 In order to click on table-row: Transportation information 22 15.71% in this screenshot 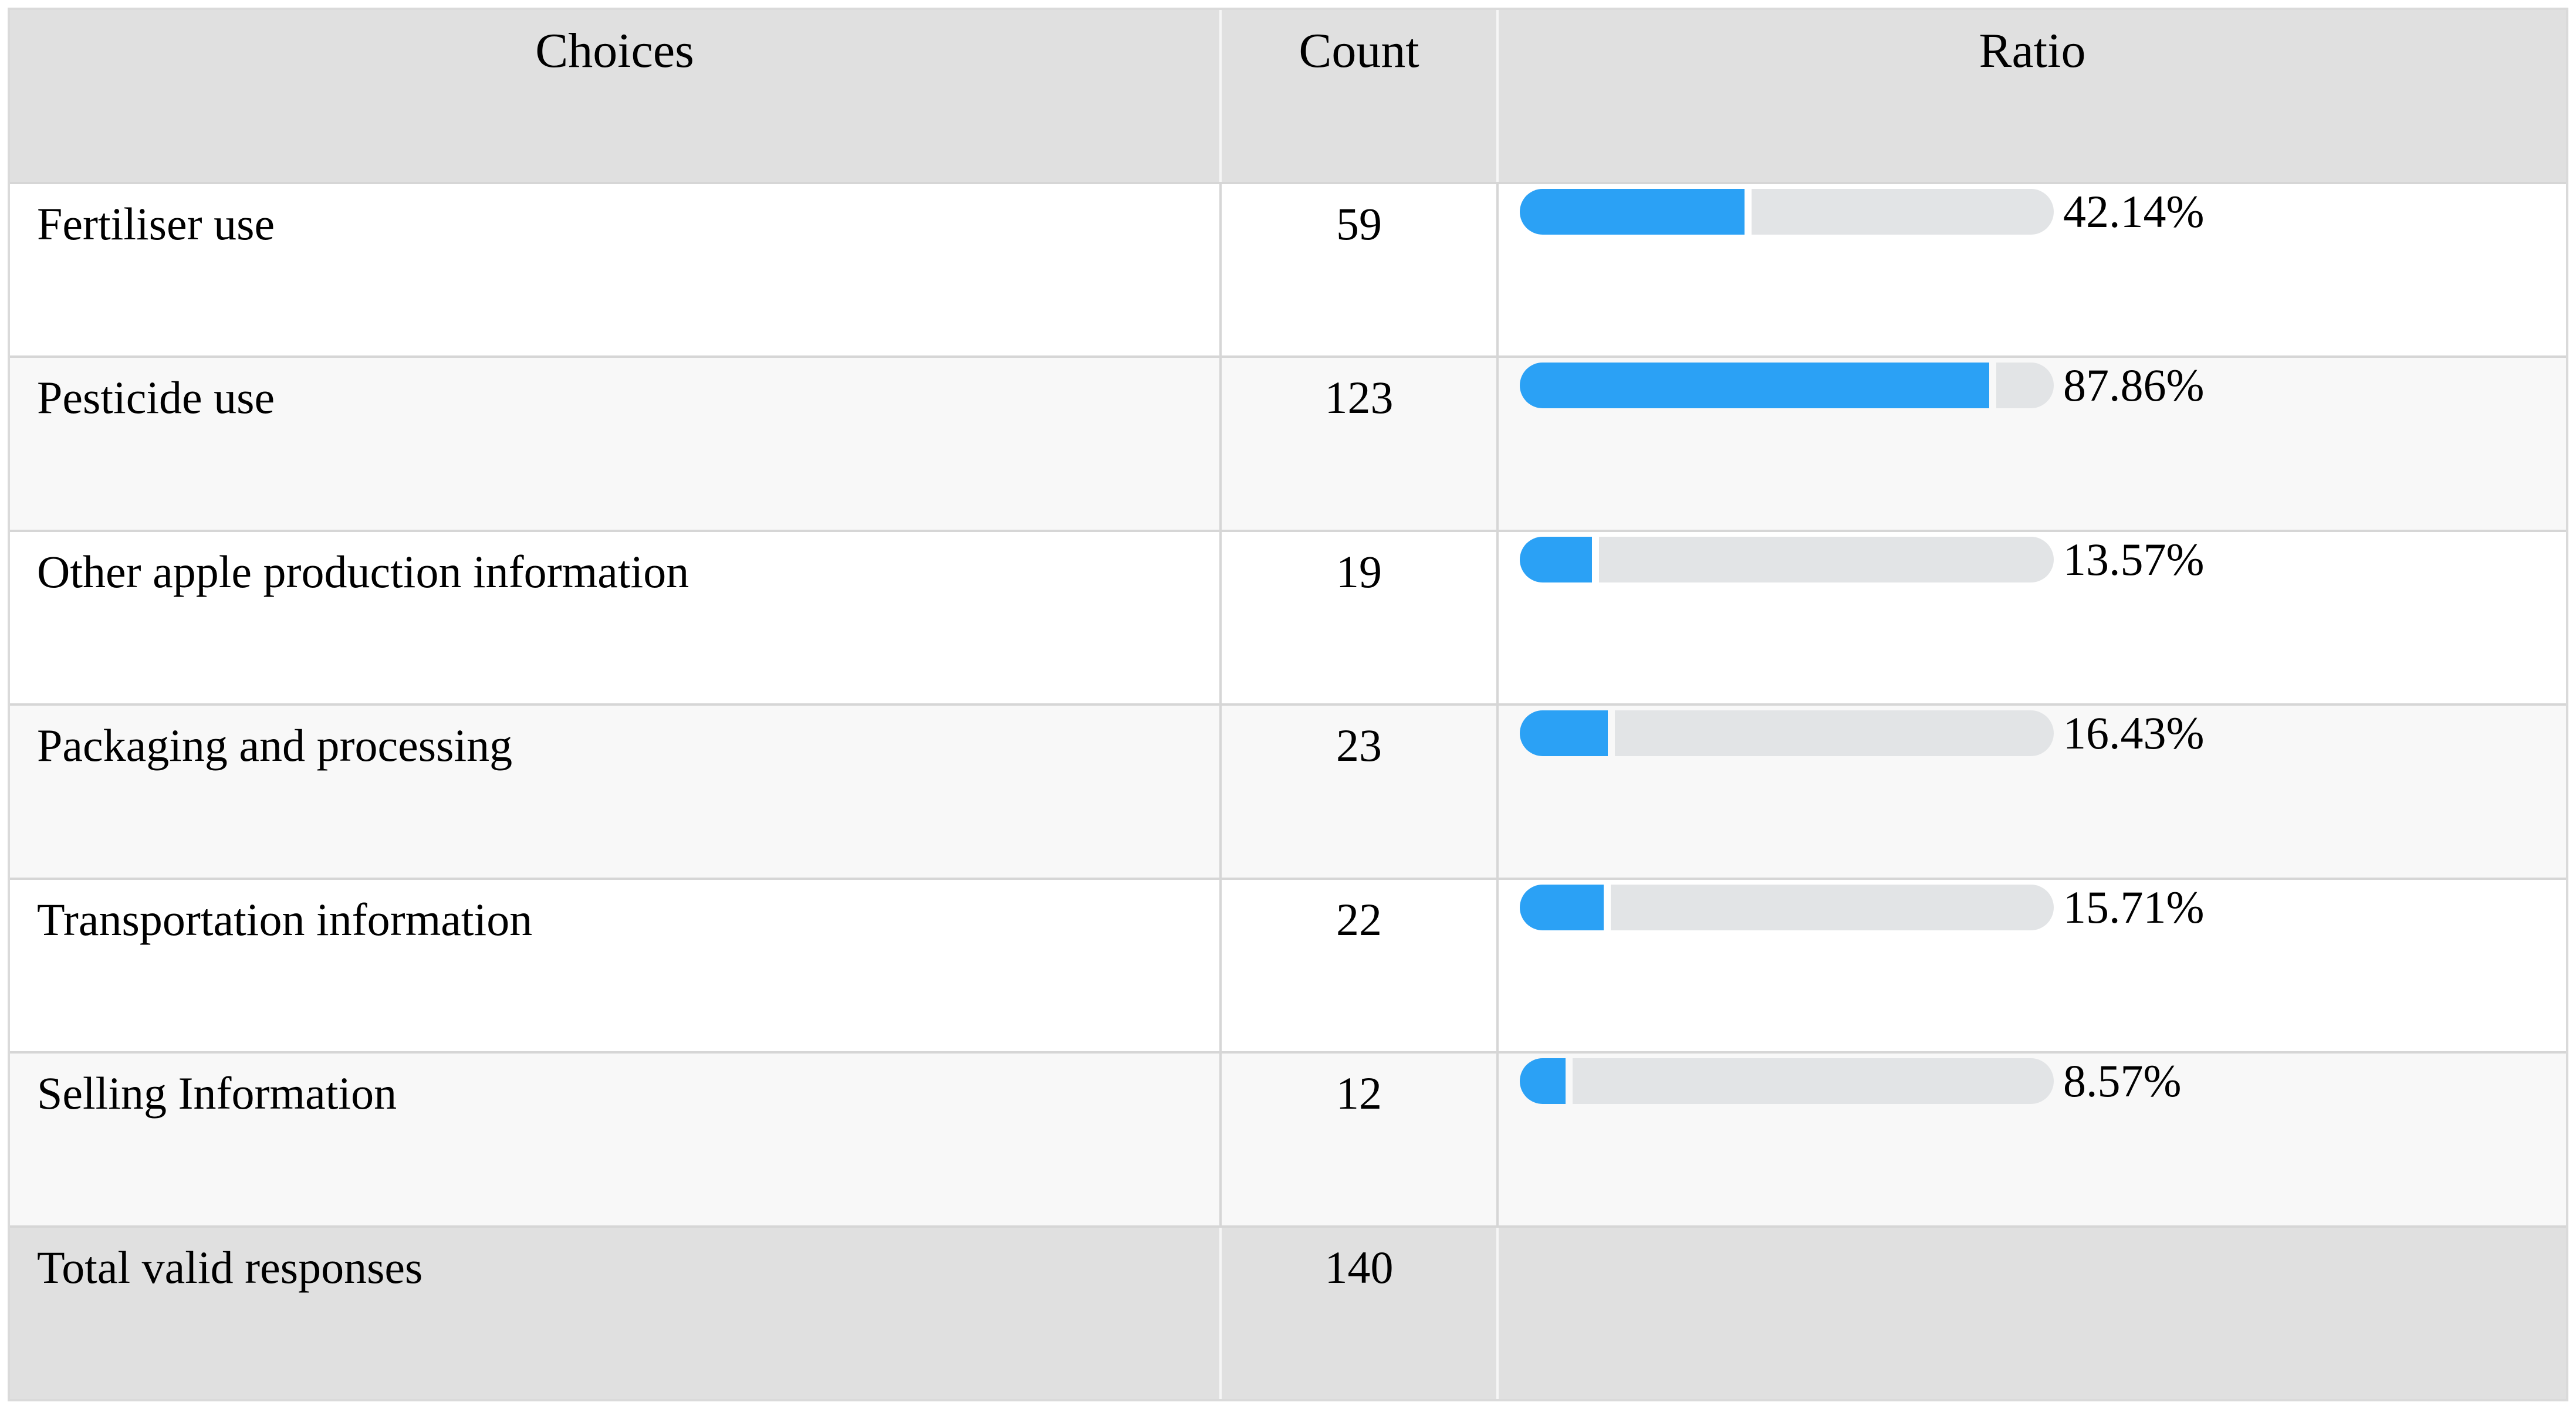, I will do `click(1288, 964)`.